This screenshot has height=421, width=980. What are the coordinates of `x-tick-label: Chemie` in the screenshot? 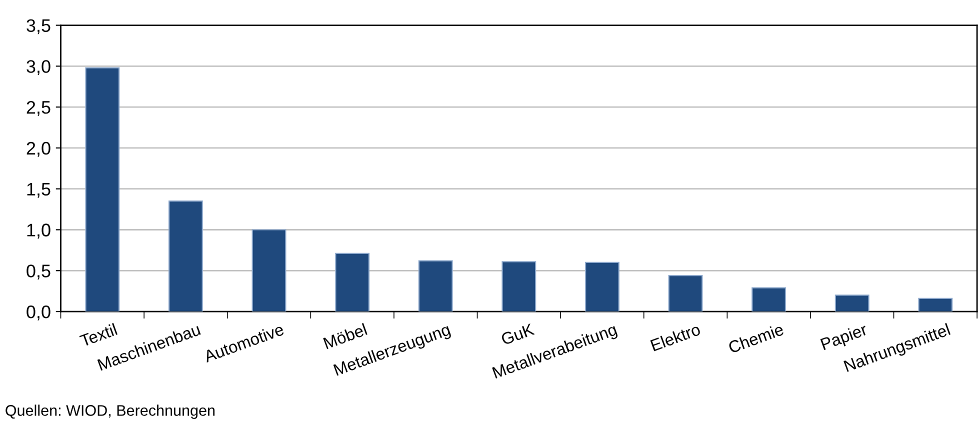 It's located at (756, 338).